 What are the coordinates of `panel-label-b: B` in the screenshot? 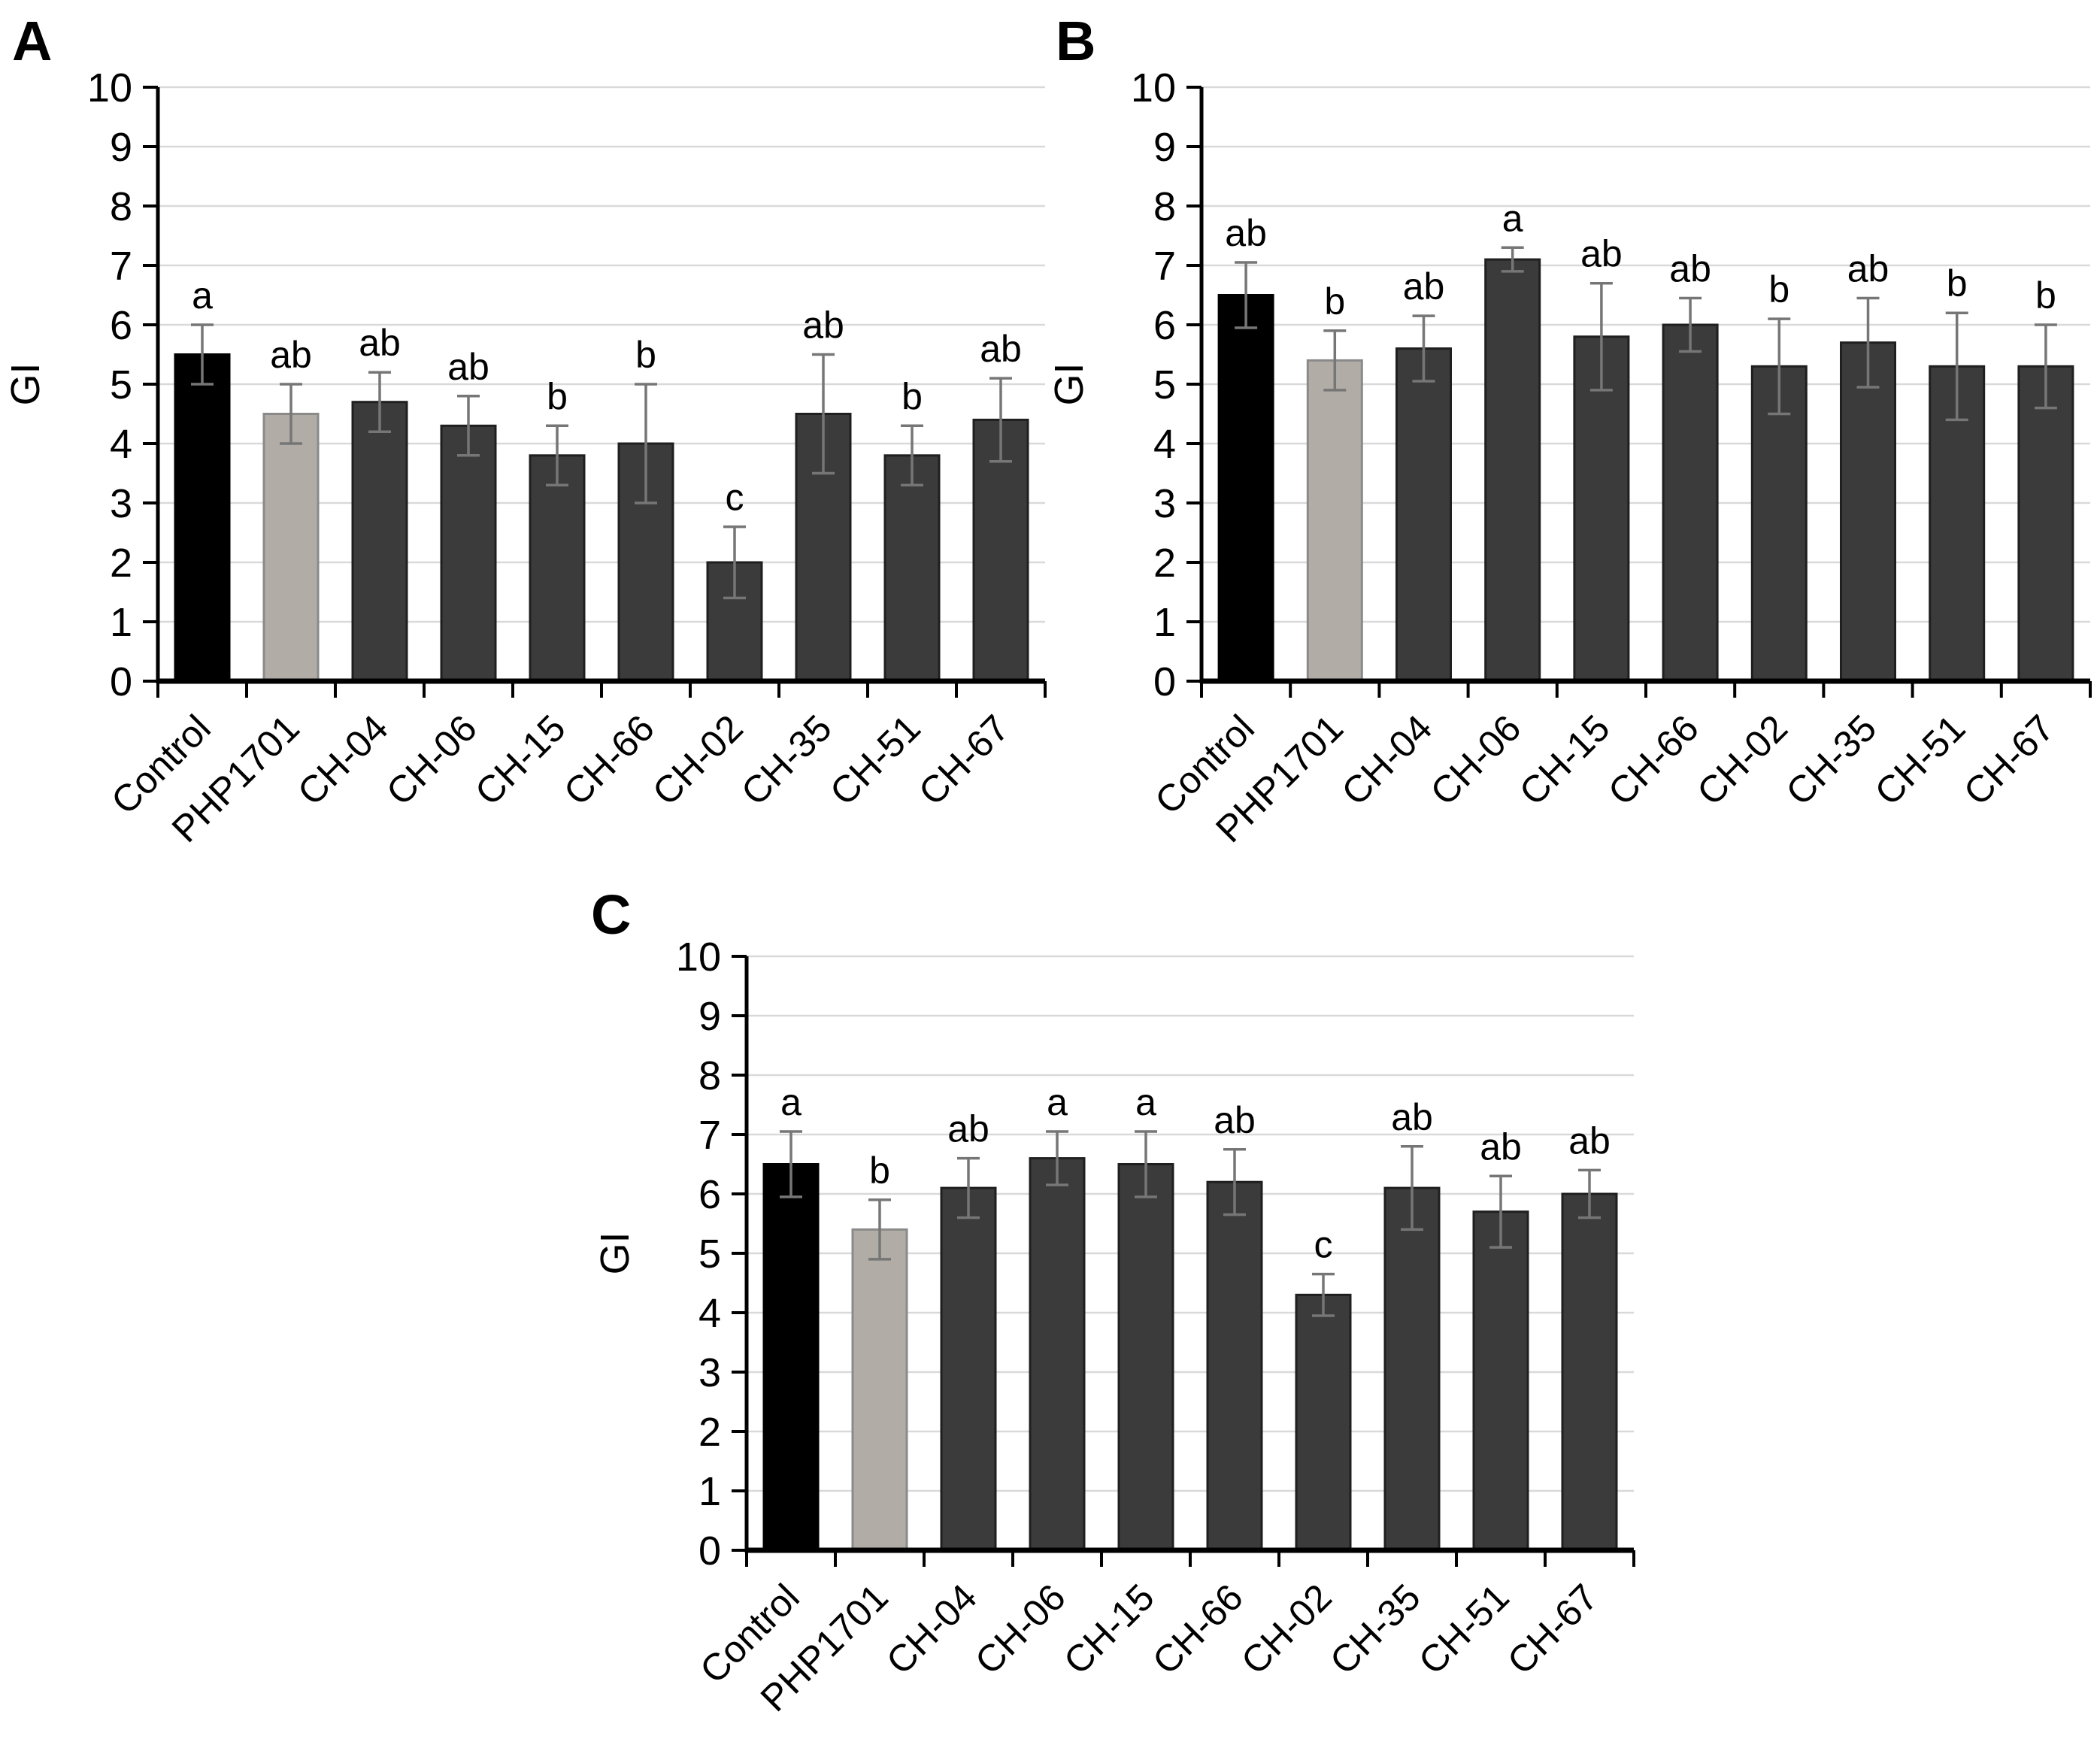 It's located at (1075, 41).